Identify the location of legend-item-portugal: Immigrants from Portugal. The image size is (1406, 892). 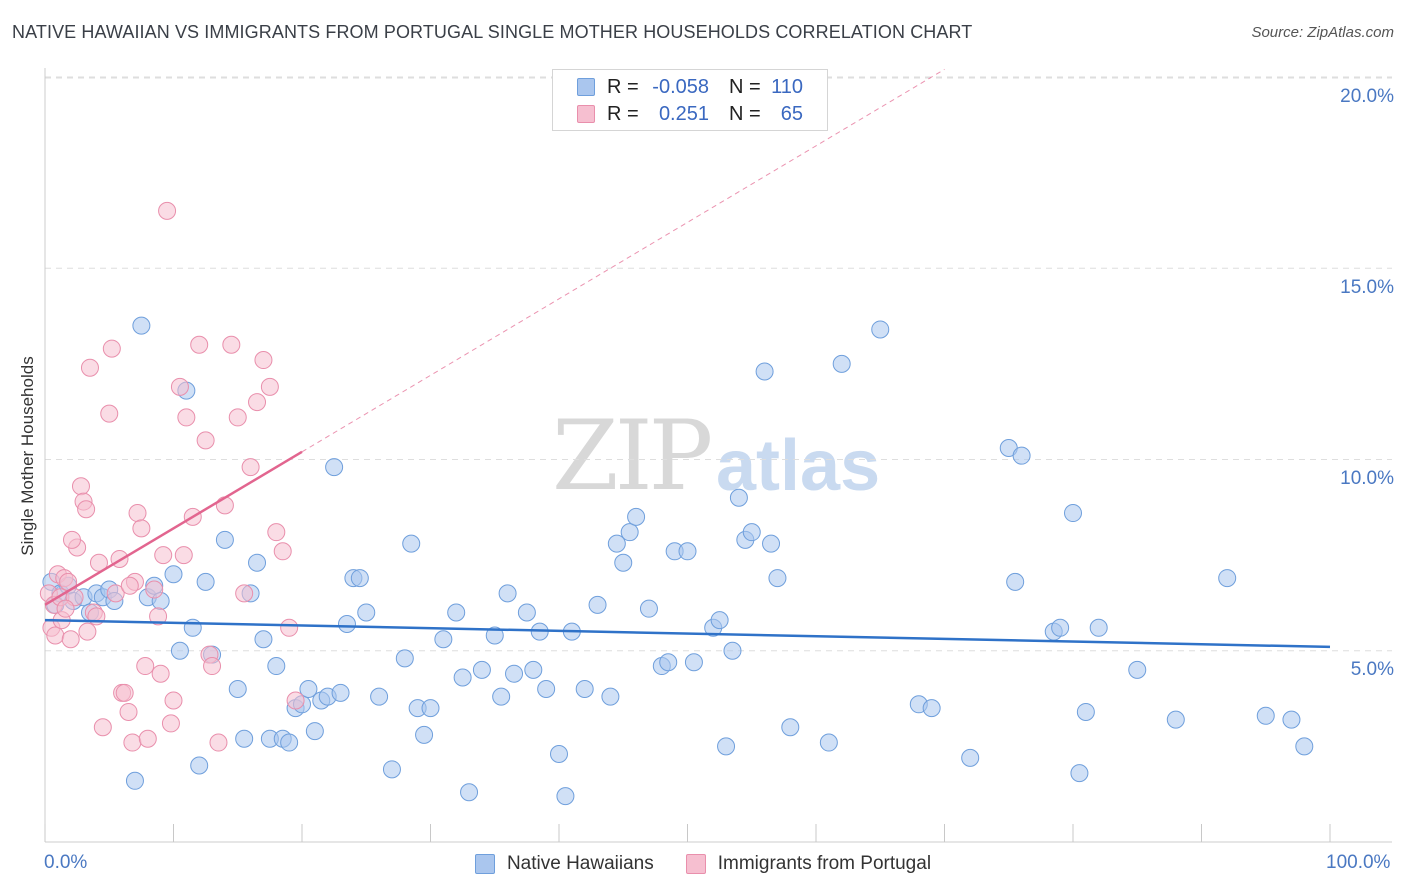
(808, 864).